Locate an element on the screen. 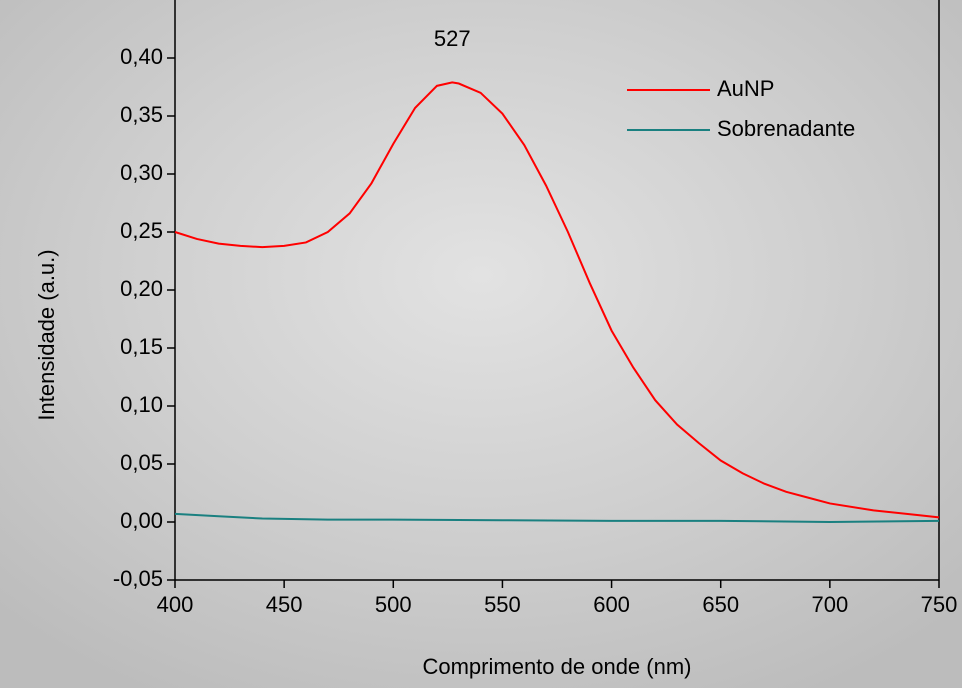  x-tick-label: 600 is located at coordinates (611, 604).